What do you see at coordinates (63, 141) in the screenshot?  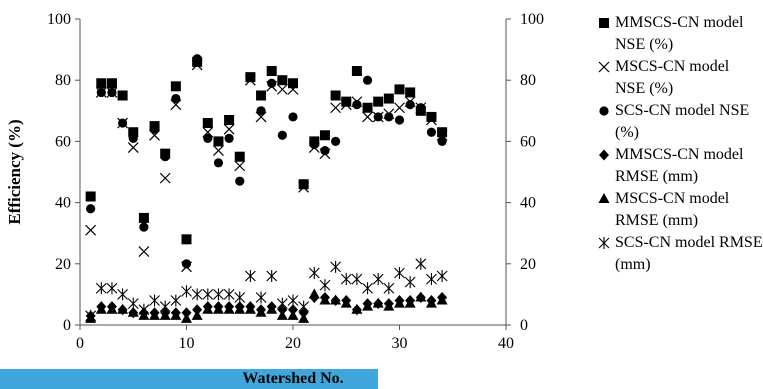 I see `y-tick-label: 60` at bounding box center [63, 141].